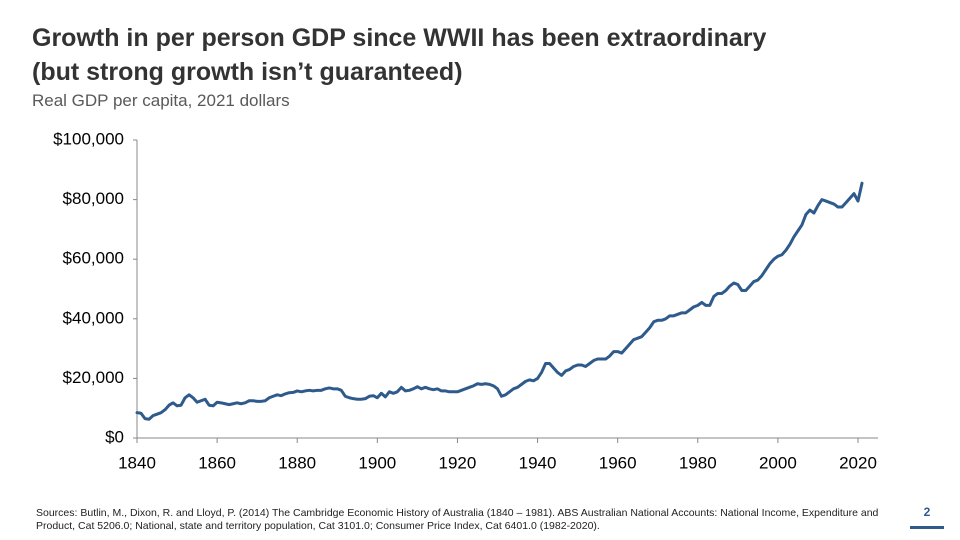 The height and width of the screenshot is (540, 960). I want to click on y-tick-label: $80,000, so click(93, 198).